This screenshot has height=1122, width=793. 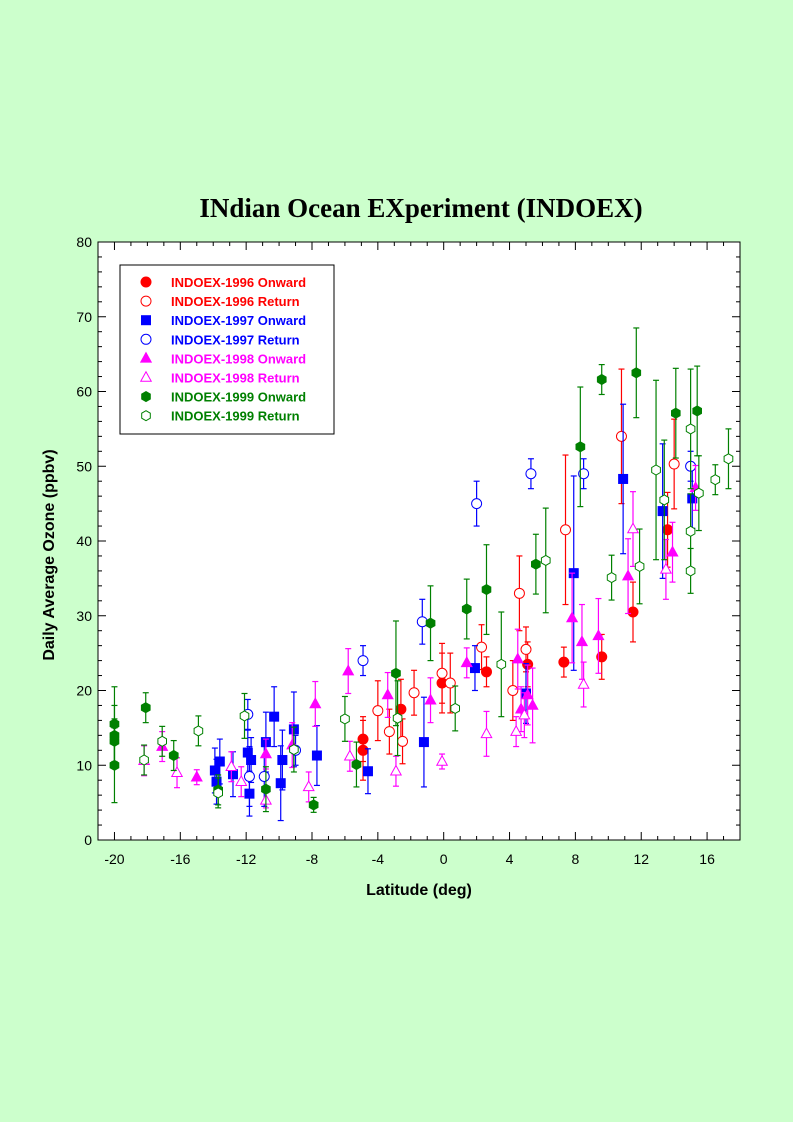 What do you see at coordinates (444, 859) in the screenshot?
I see `x-tick-label: 0` at bounding box center [444, 859].